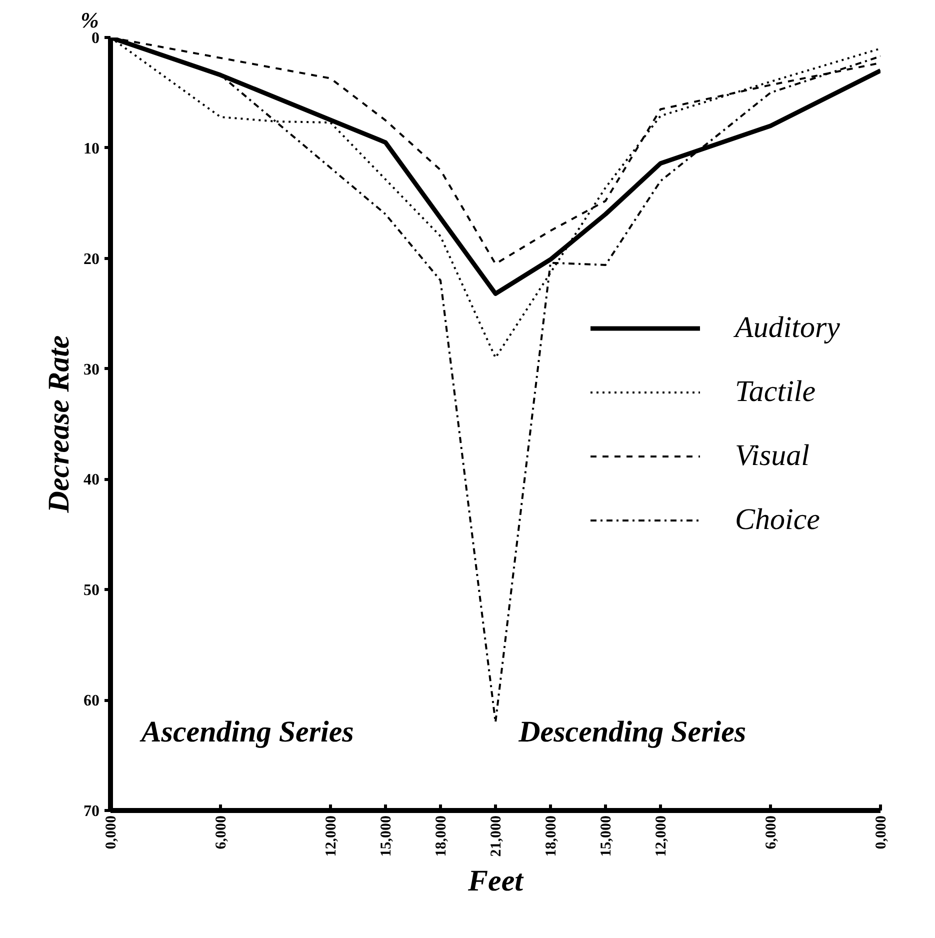 This screenshot has height=938, width=935. Describe the element at coordinates (775, 391) in the screenshot. I see `legend-label: Tactile` at that location.